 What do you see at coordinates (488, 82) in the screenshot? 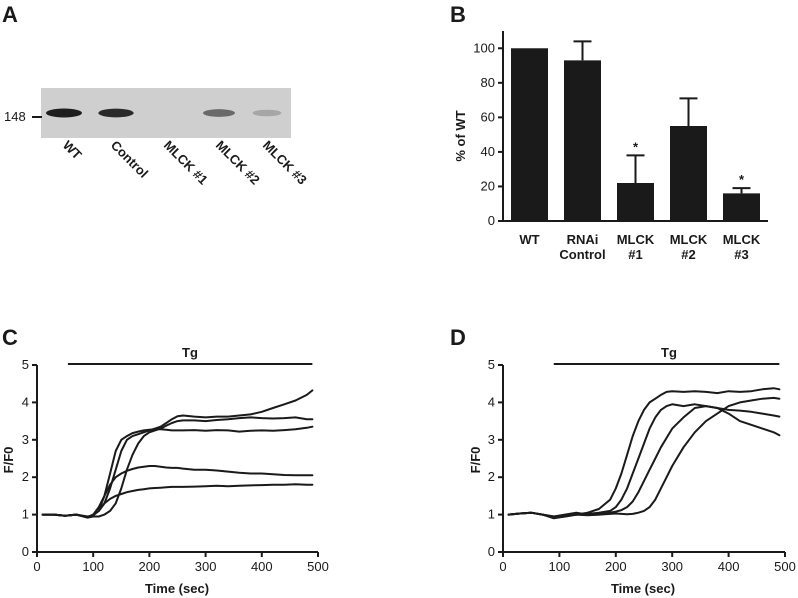
I see `panel-b-y-tick-label: 80` at bounding box center [488, 82].